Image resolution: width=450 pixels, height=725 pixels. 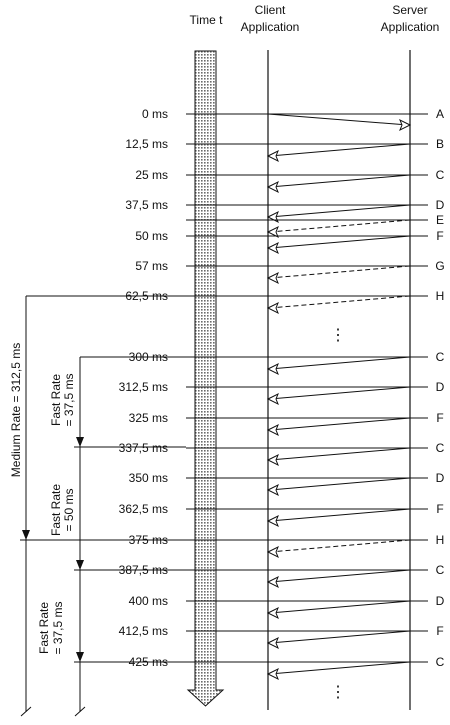 I want to click on fast-rate-1-arrowhead, so click(x=80, y=442).